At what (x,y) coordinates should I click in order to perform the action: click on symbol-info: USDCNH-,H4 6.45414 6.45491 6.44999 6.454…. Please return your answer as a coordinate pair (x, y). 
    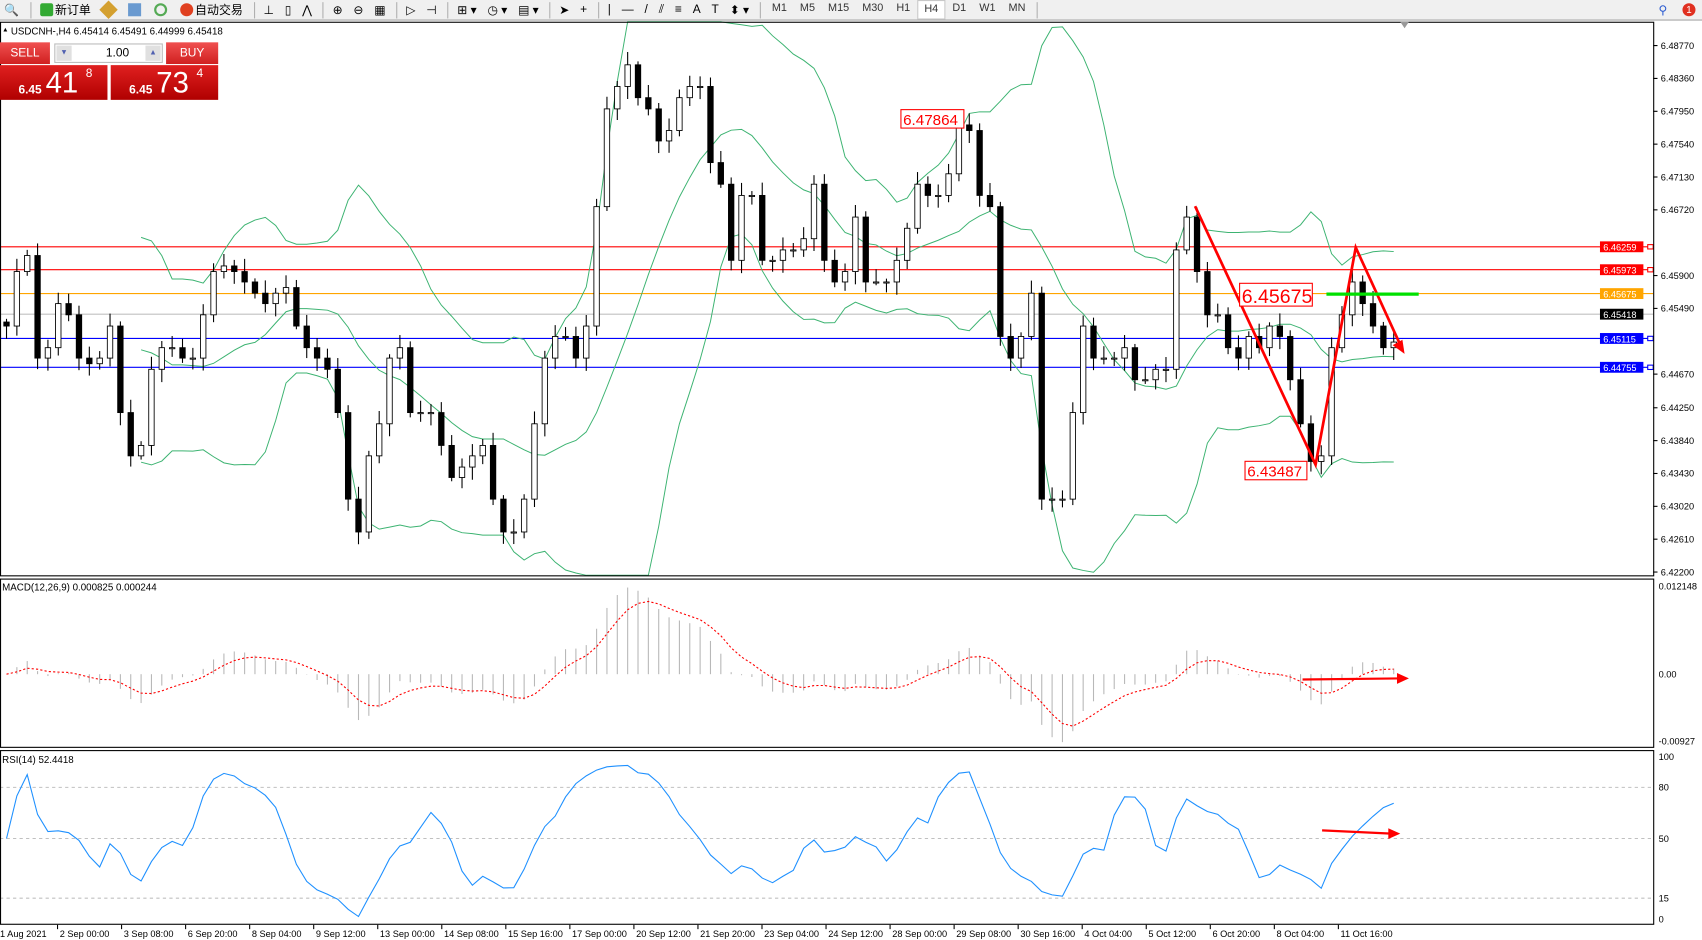
    Looking at the image, I should click on (117, 32).